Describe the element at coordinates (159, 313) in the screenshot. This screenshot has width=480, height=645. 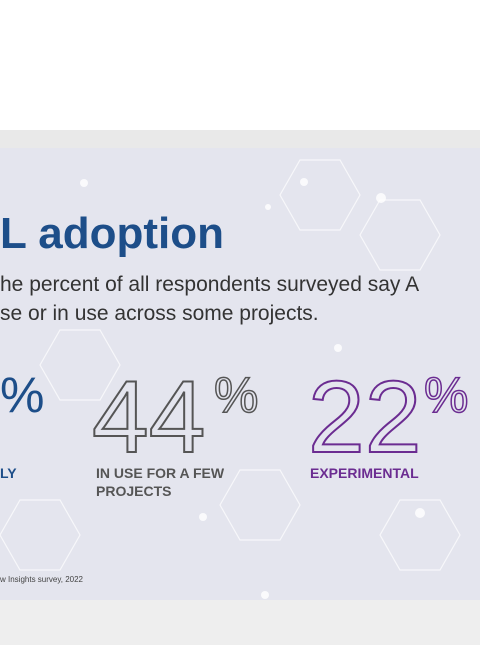
I see `subtitle-line: se or in use across some projects.` at that location.